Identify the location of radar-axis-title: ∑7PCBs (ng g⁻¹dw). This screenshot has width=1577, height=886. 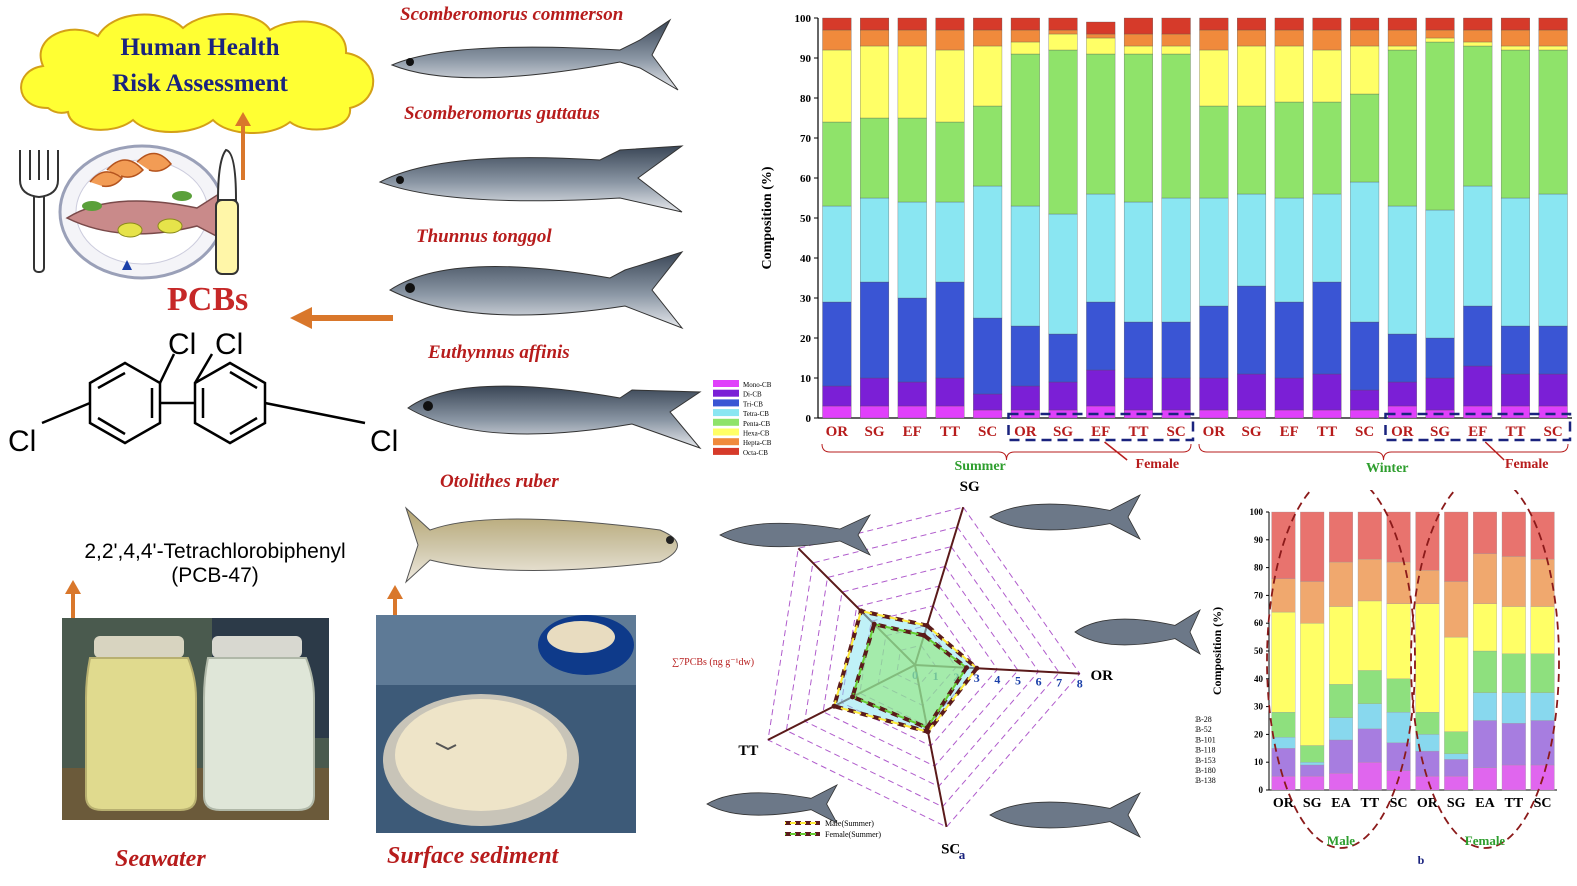
(713, 662).